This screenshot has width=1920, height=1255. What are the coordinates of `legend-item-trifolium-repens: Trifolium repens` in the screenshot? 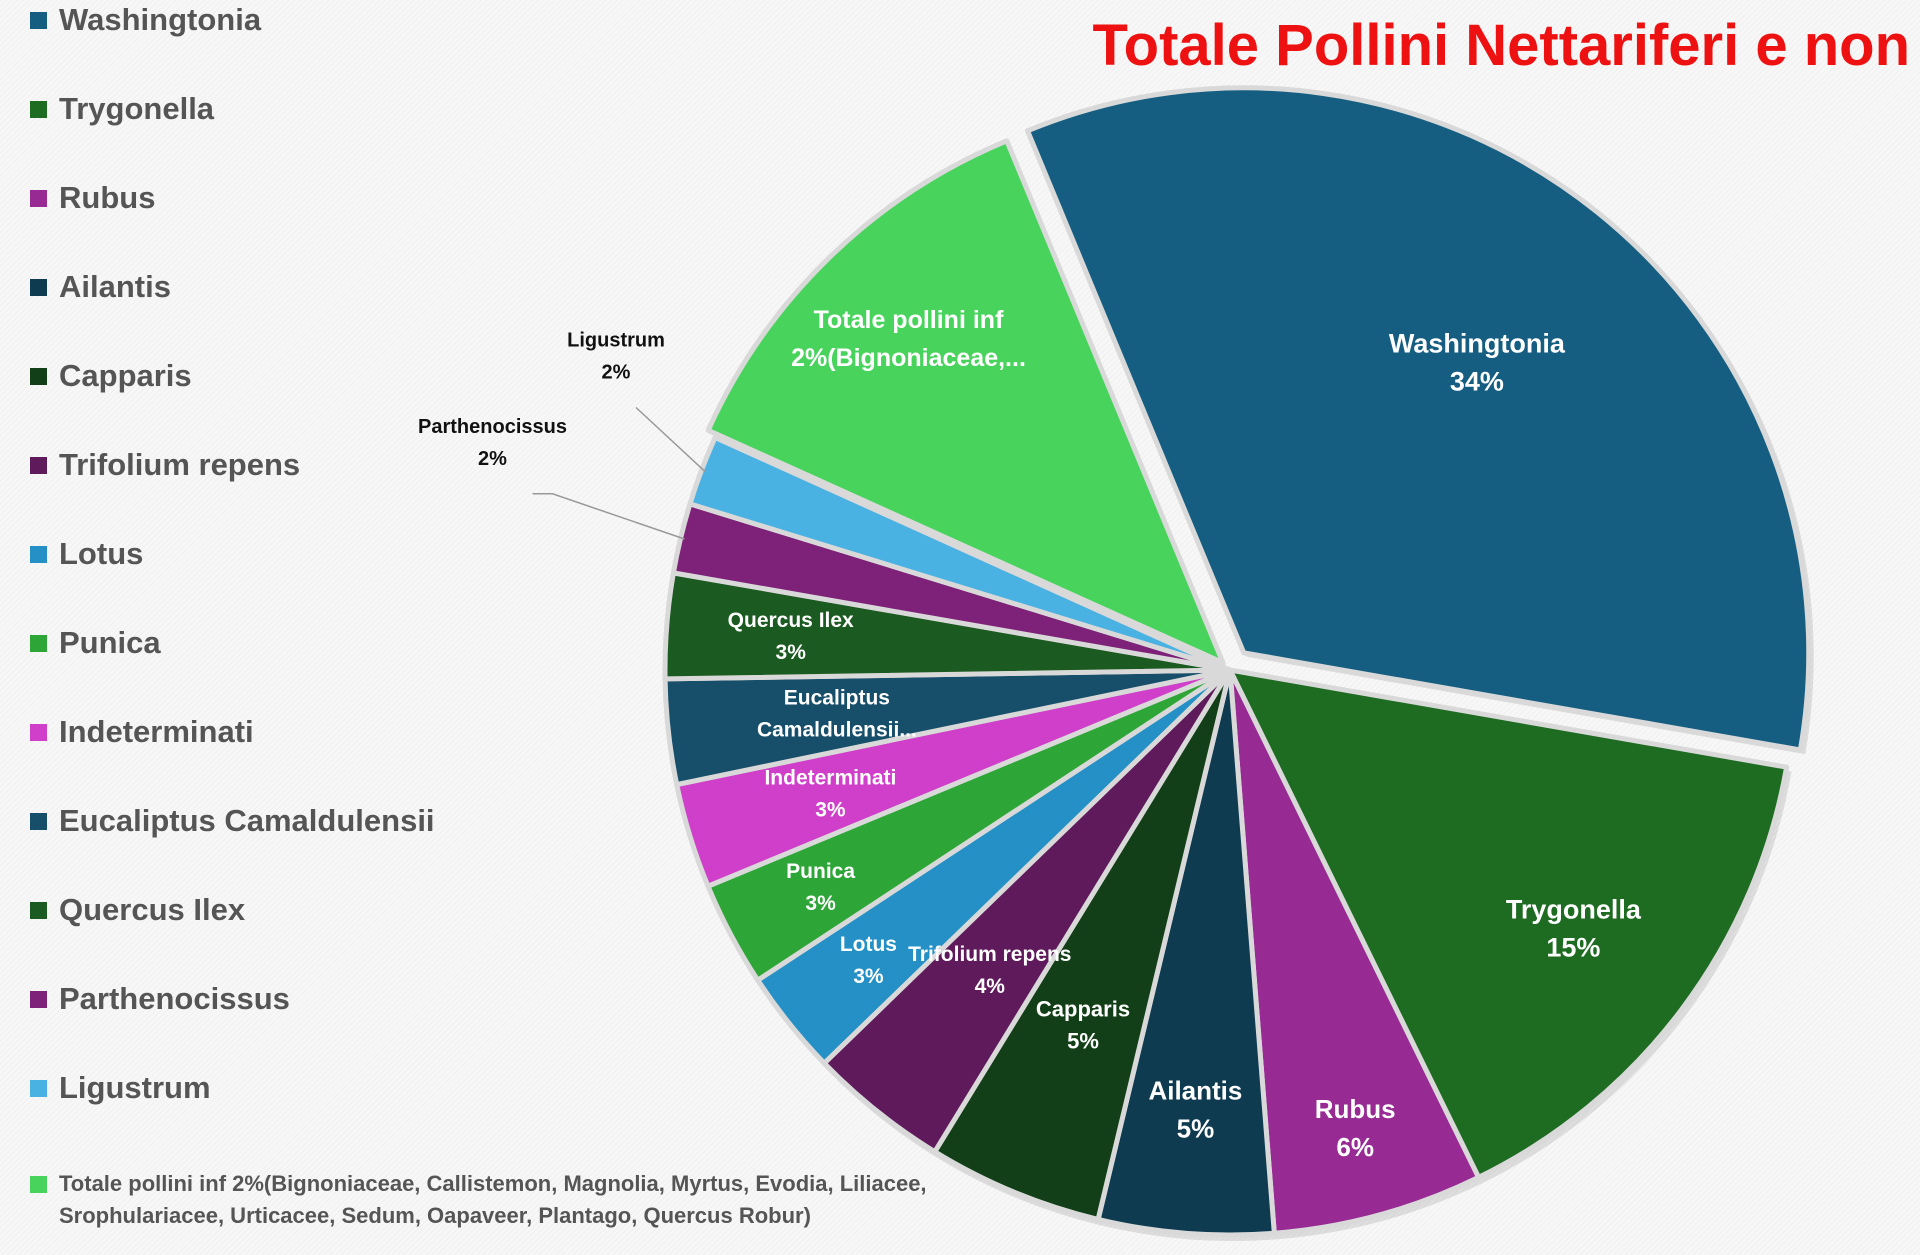 It's located at (165, 465).